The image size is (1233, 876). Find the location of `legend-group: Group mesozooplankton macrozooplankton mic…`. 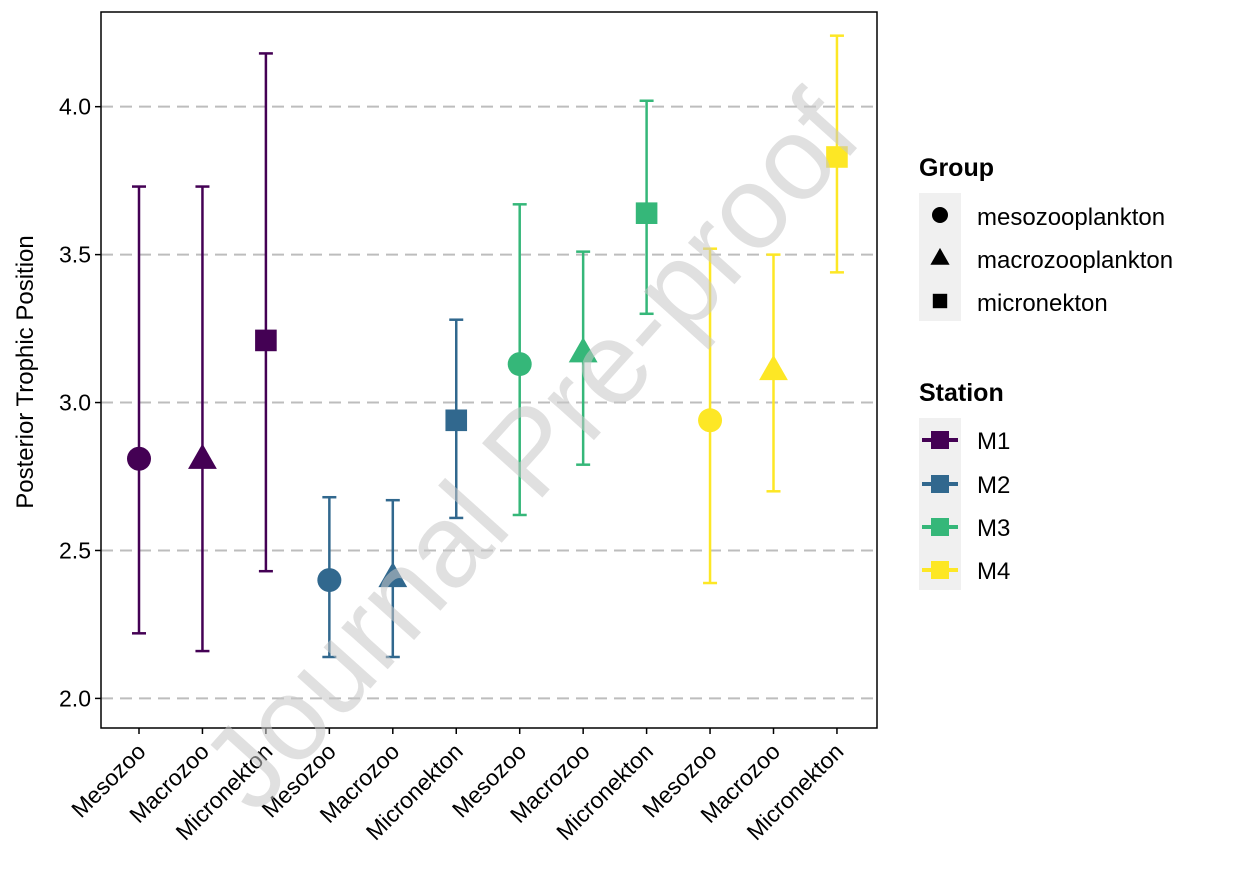

legend-group: Group mesozooplankton macrozooplankton mic… is located at coordinates (1046, 237).